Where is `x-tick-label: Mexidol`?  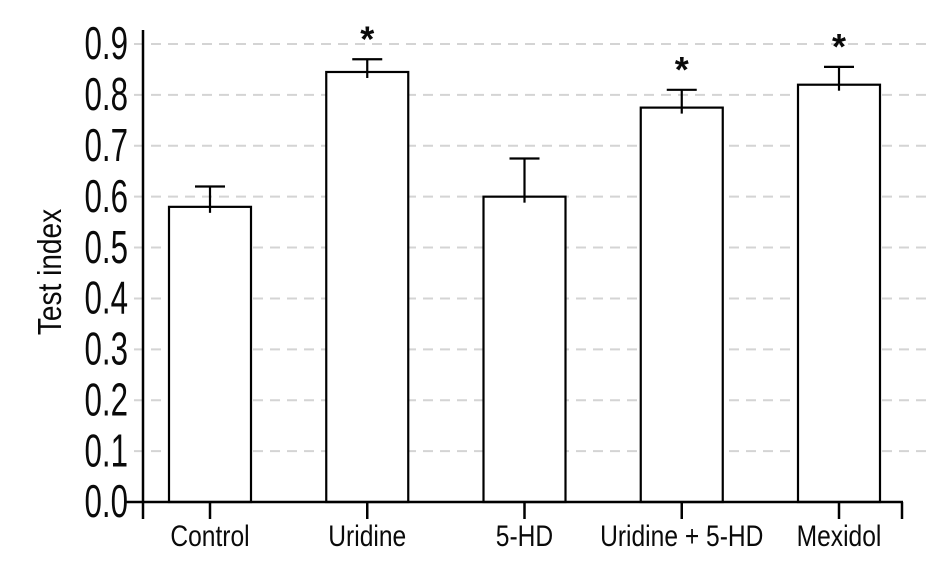
x-tick-label: Mexidol is located at coordinates (839, 536).